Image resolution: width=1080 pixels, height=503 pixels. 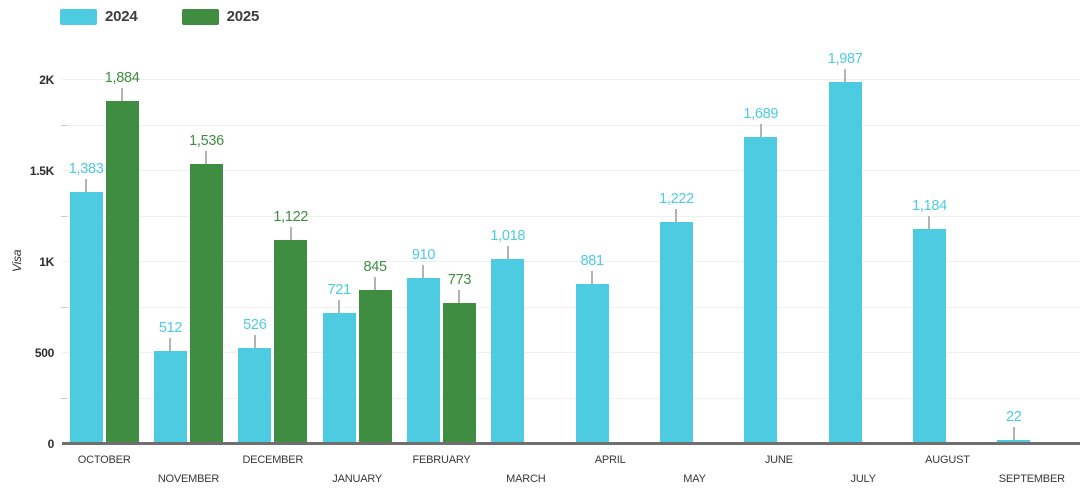 I want to click on bar-slot-2025-october: 1,884, so click(x=122, y=249).